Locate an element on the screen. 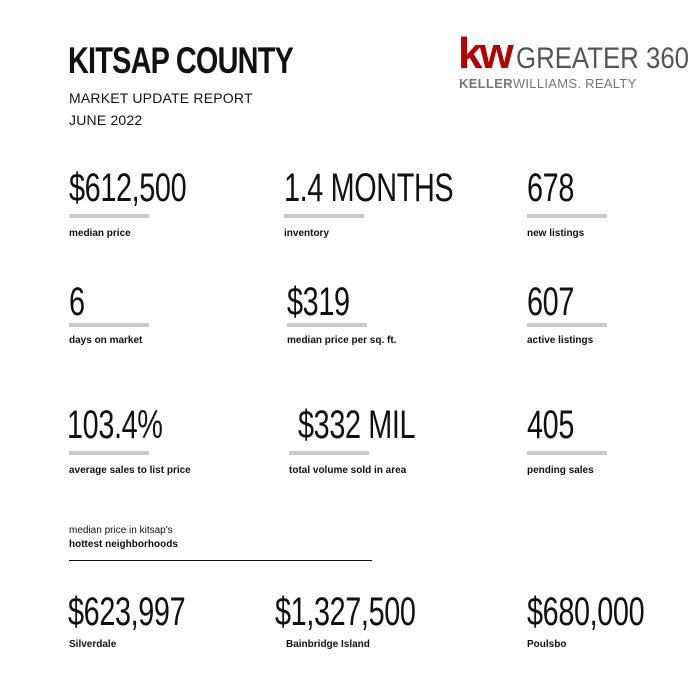 The image size is (695, 695). stat-label: average sales to list price is located at coordinates (130, 470).